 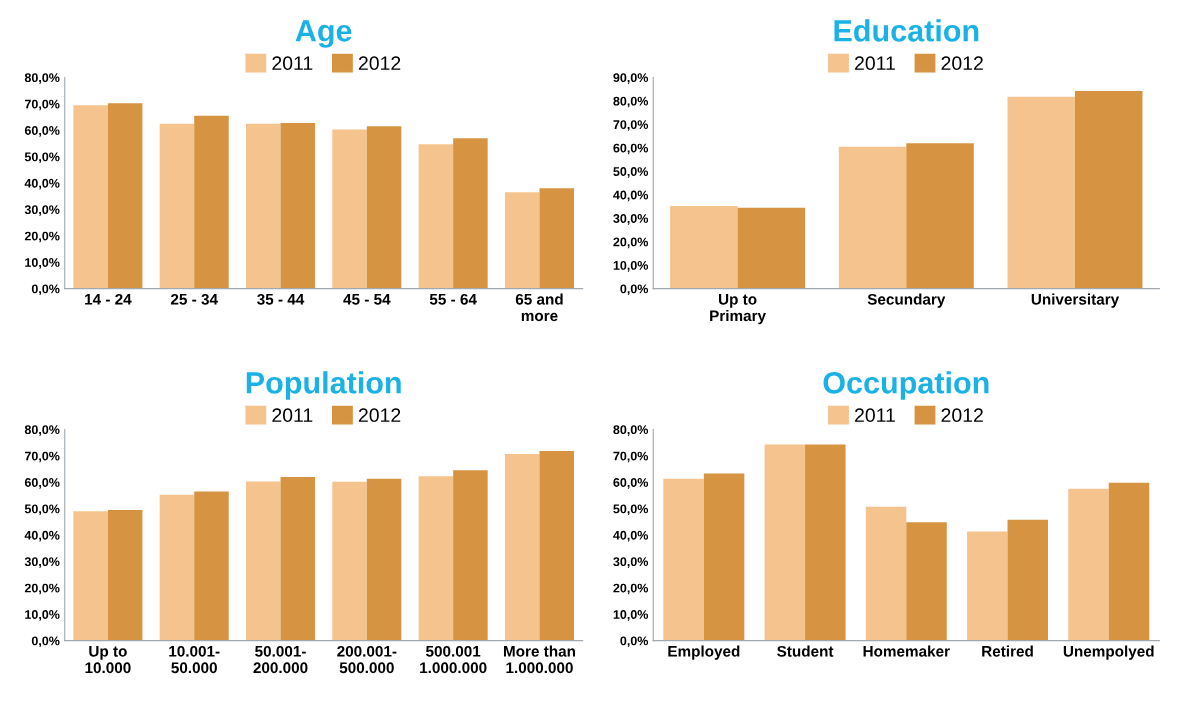 What do you see at coordinates (539, 307) in the screenshot?
I see `x-tick-label: 65 and more` at bounding box center [539, 307].